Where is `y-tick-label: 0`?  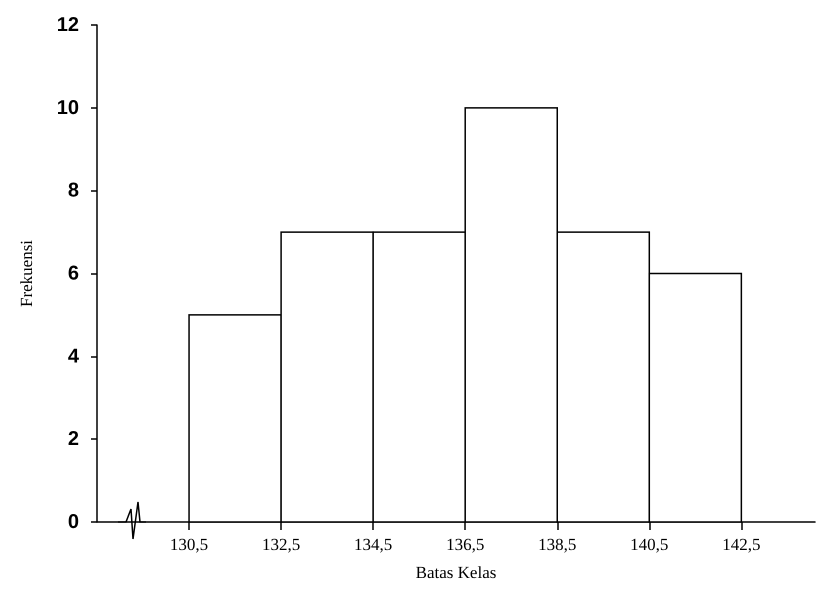 y-tick-label: 0 is located at coordinates (73, 522).